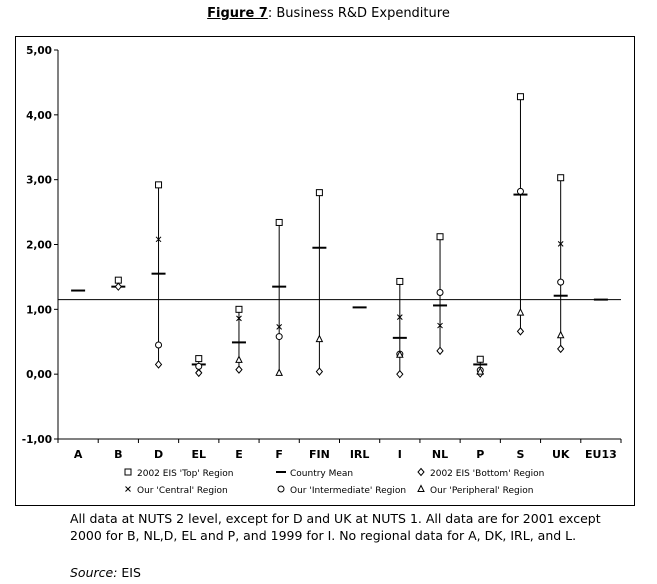  I want to click on legend-label: Our 'Central' Region, so click(182, 491).